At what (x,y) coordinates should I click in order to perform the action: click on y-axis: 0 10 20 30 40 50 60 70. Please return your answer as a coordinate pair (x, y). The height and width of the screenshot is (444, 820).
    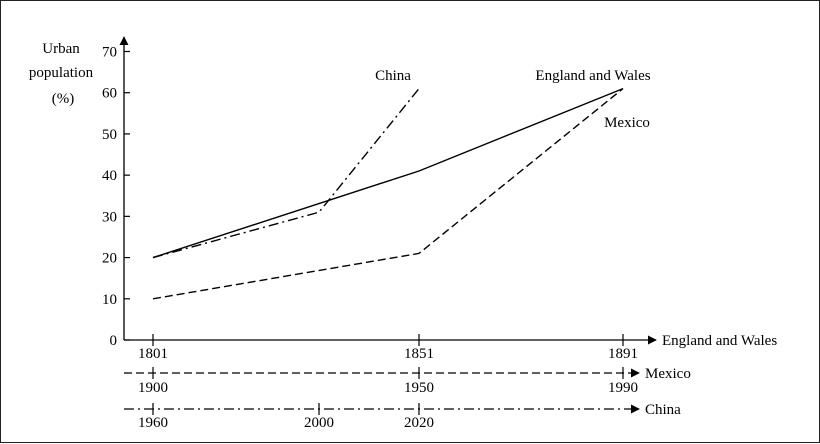
    Looking at the image, I should click on (116, 192).